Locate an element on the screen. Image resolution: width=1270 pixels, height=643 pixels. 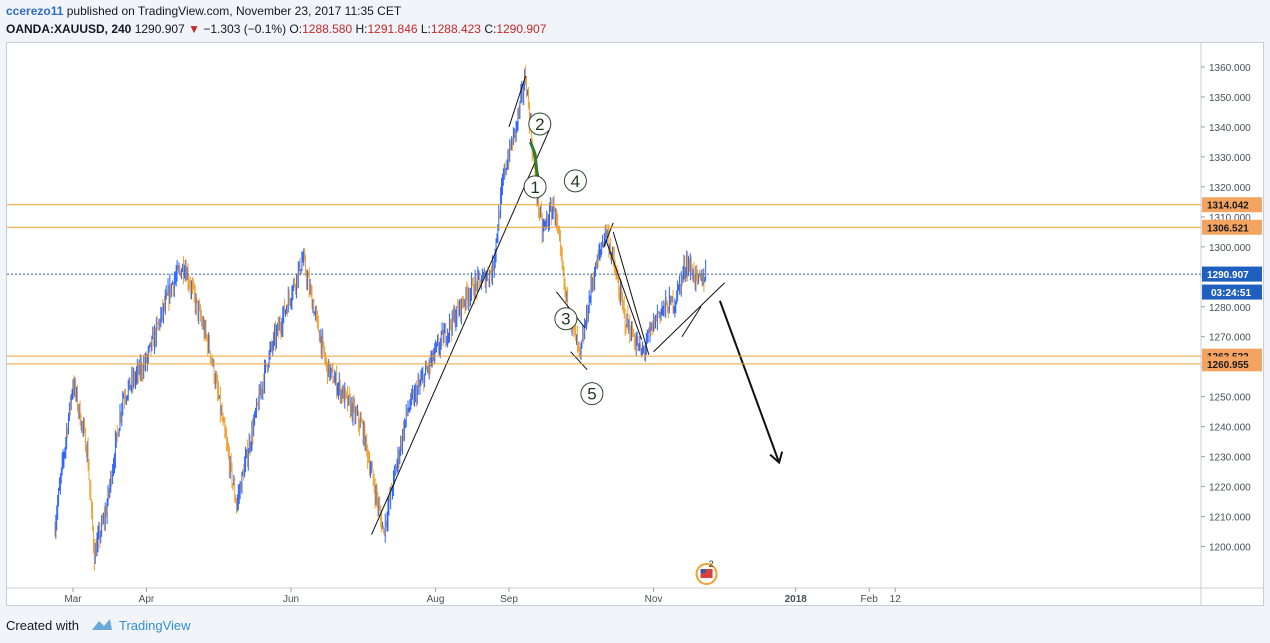
high-label: H: is located at coordinates (361, 29).